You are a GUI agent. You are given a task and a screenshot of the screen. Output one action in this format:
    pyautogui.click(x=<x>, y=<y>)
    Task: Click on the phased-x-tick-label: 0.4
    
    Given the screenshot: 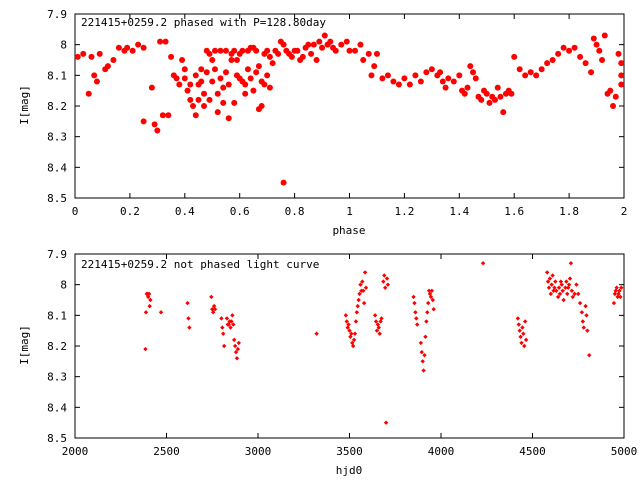 What is the action you would take?
    pyautogui.click(x=185, y=211)
    